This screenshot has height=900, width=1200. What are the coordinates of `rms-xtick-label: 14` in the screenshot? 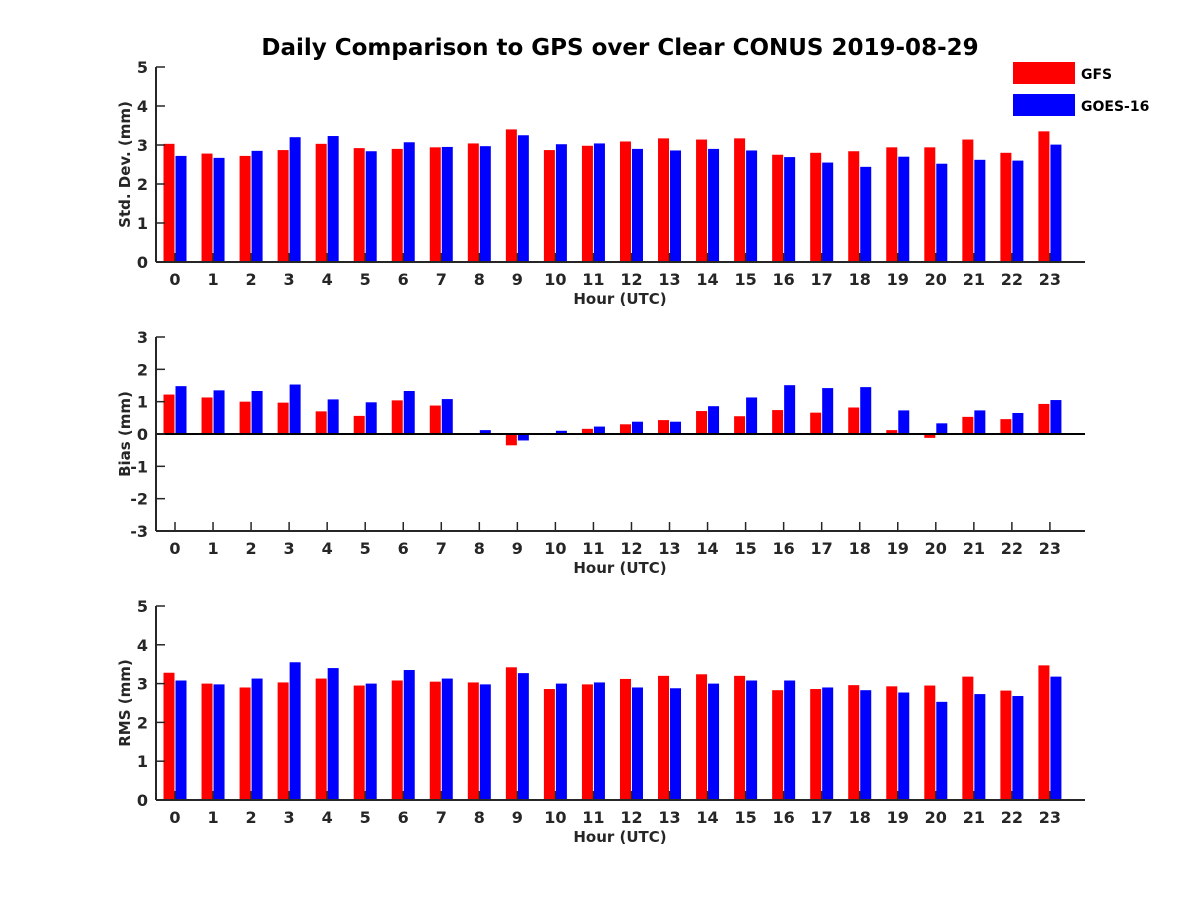 It's located at (707, 817).